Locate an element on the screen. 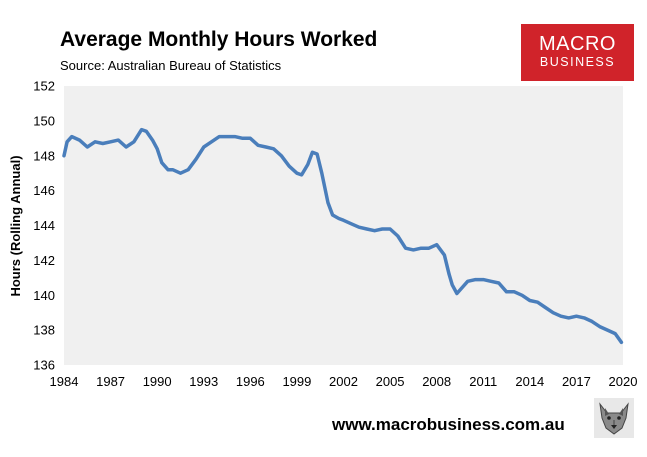  y-tick-label: 140 is located at coordinates (44, 295).